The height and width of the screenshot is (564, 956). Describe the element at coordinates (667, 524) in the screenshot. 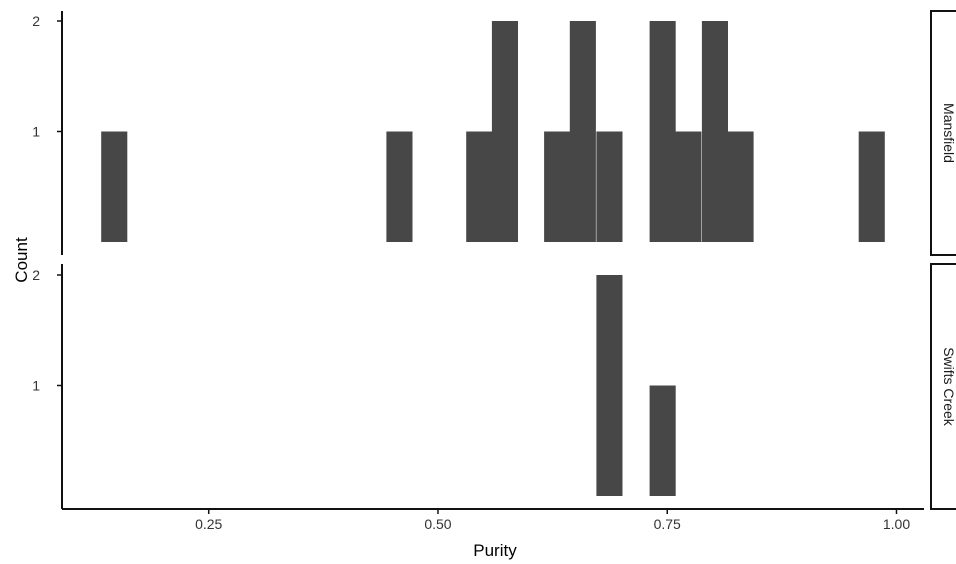

I see `x-tick-label: 0.75` at that location.